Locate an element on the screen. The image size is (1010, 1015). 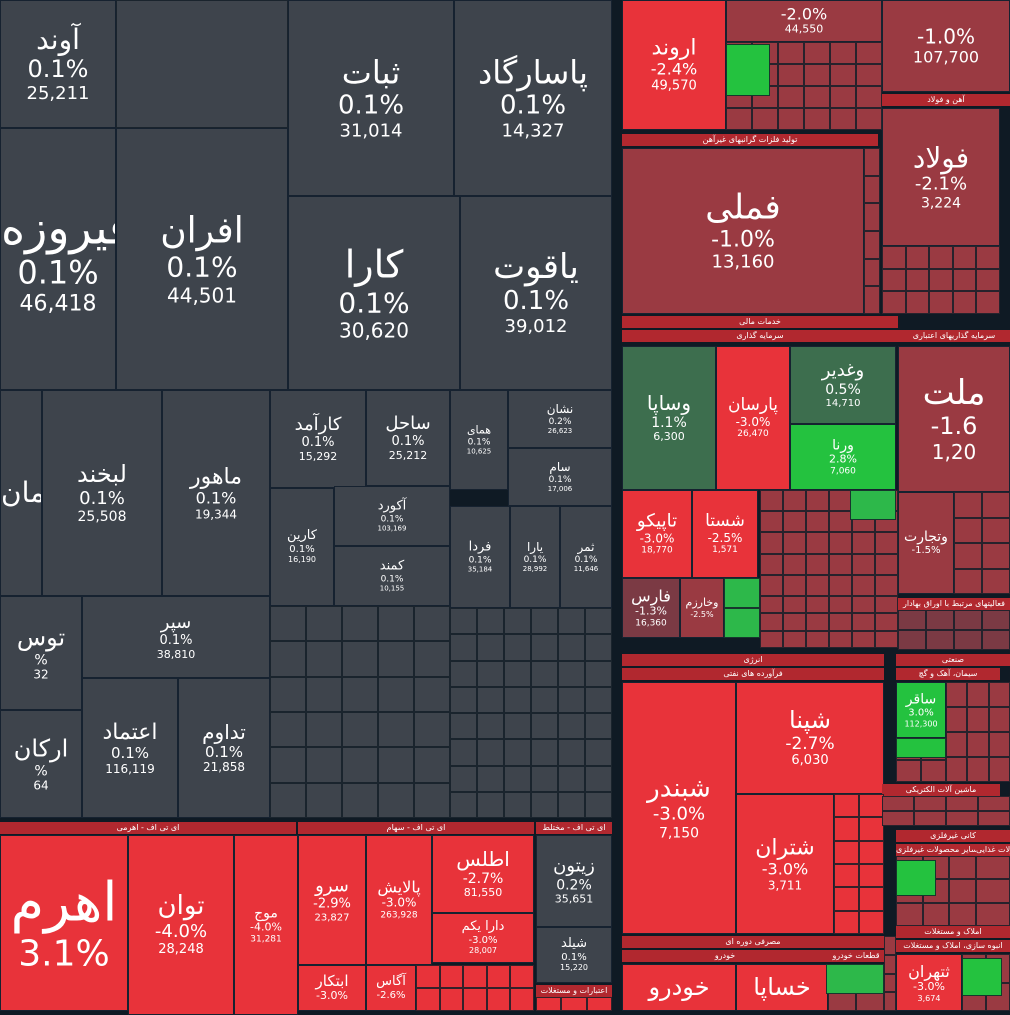
tile-tadavom: تداوم 0.1% 21,858 is located at coordinates (224, 748).